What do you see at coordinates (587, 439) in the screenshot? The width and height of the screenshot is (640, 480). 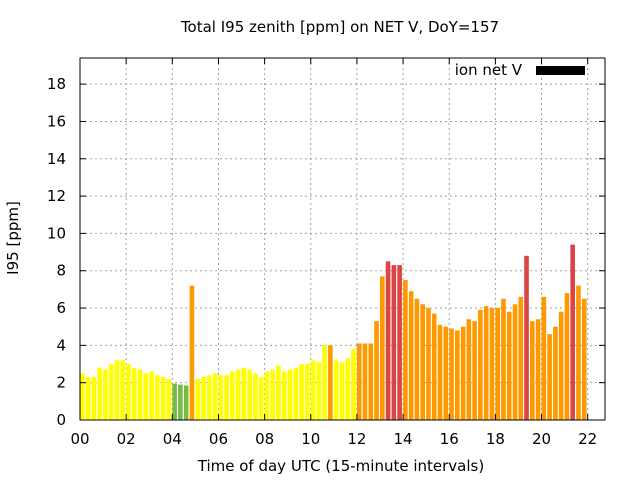 I see `x-tick-label: 22` at bounding box center [587, 439].